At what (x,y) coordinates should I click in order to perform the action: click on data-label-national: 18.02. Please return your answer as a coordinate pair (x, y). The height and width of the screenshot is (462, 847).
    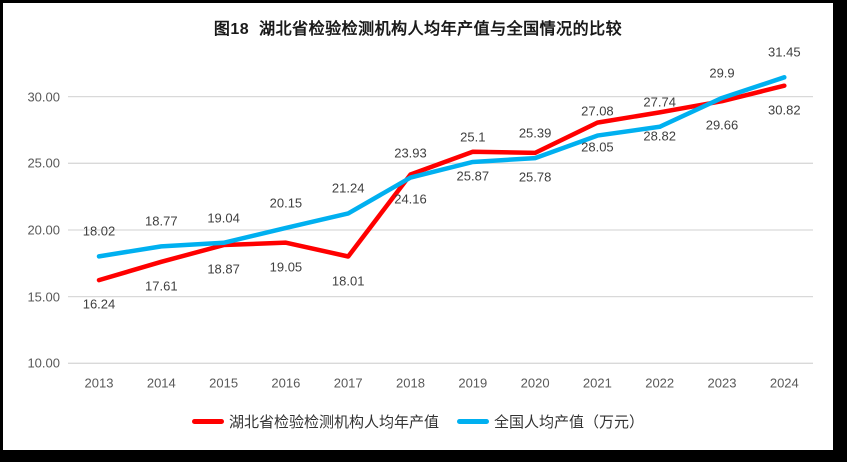
    Looking at the image, I should click on (99, 231).